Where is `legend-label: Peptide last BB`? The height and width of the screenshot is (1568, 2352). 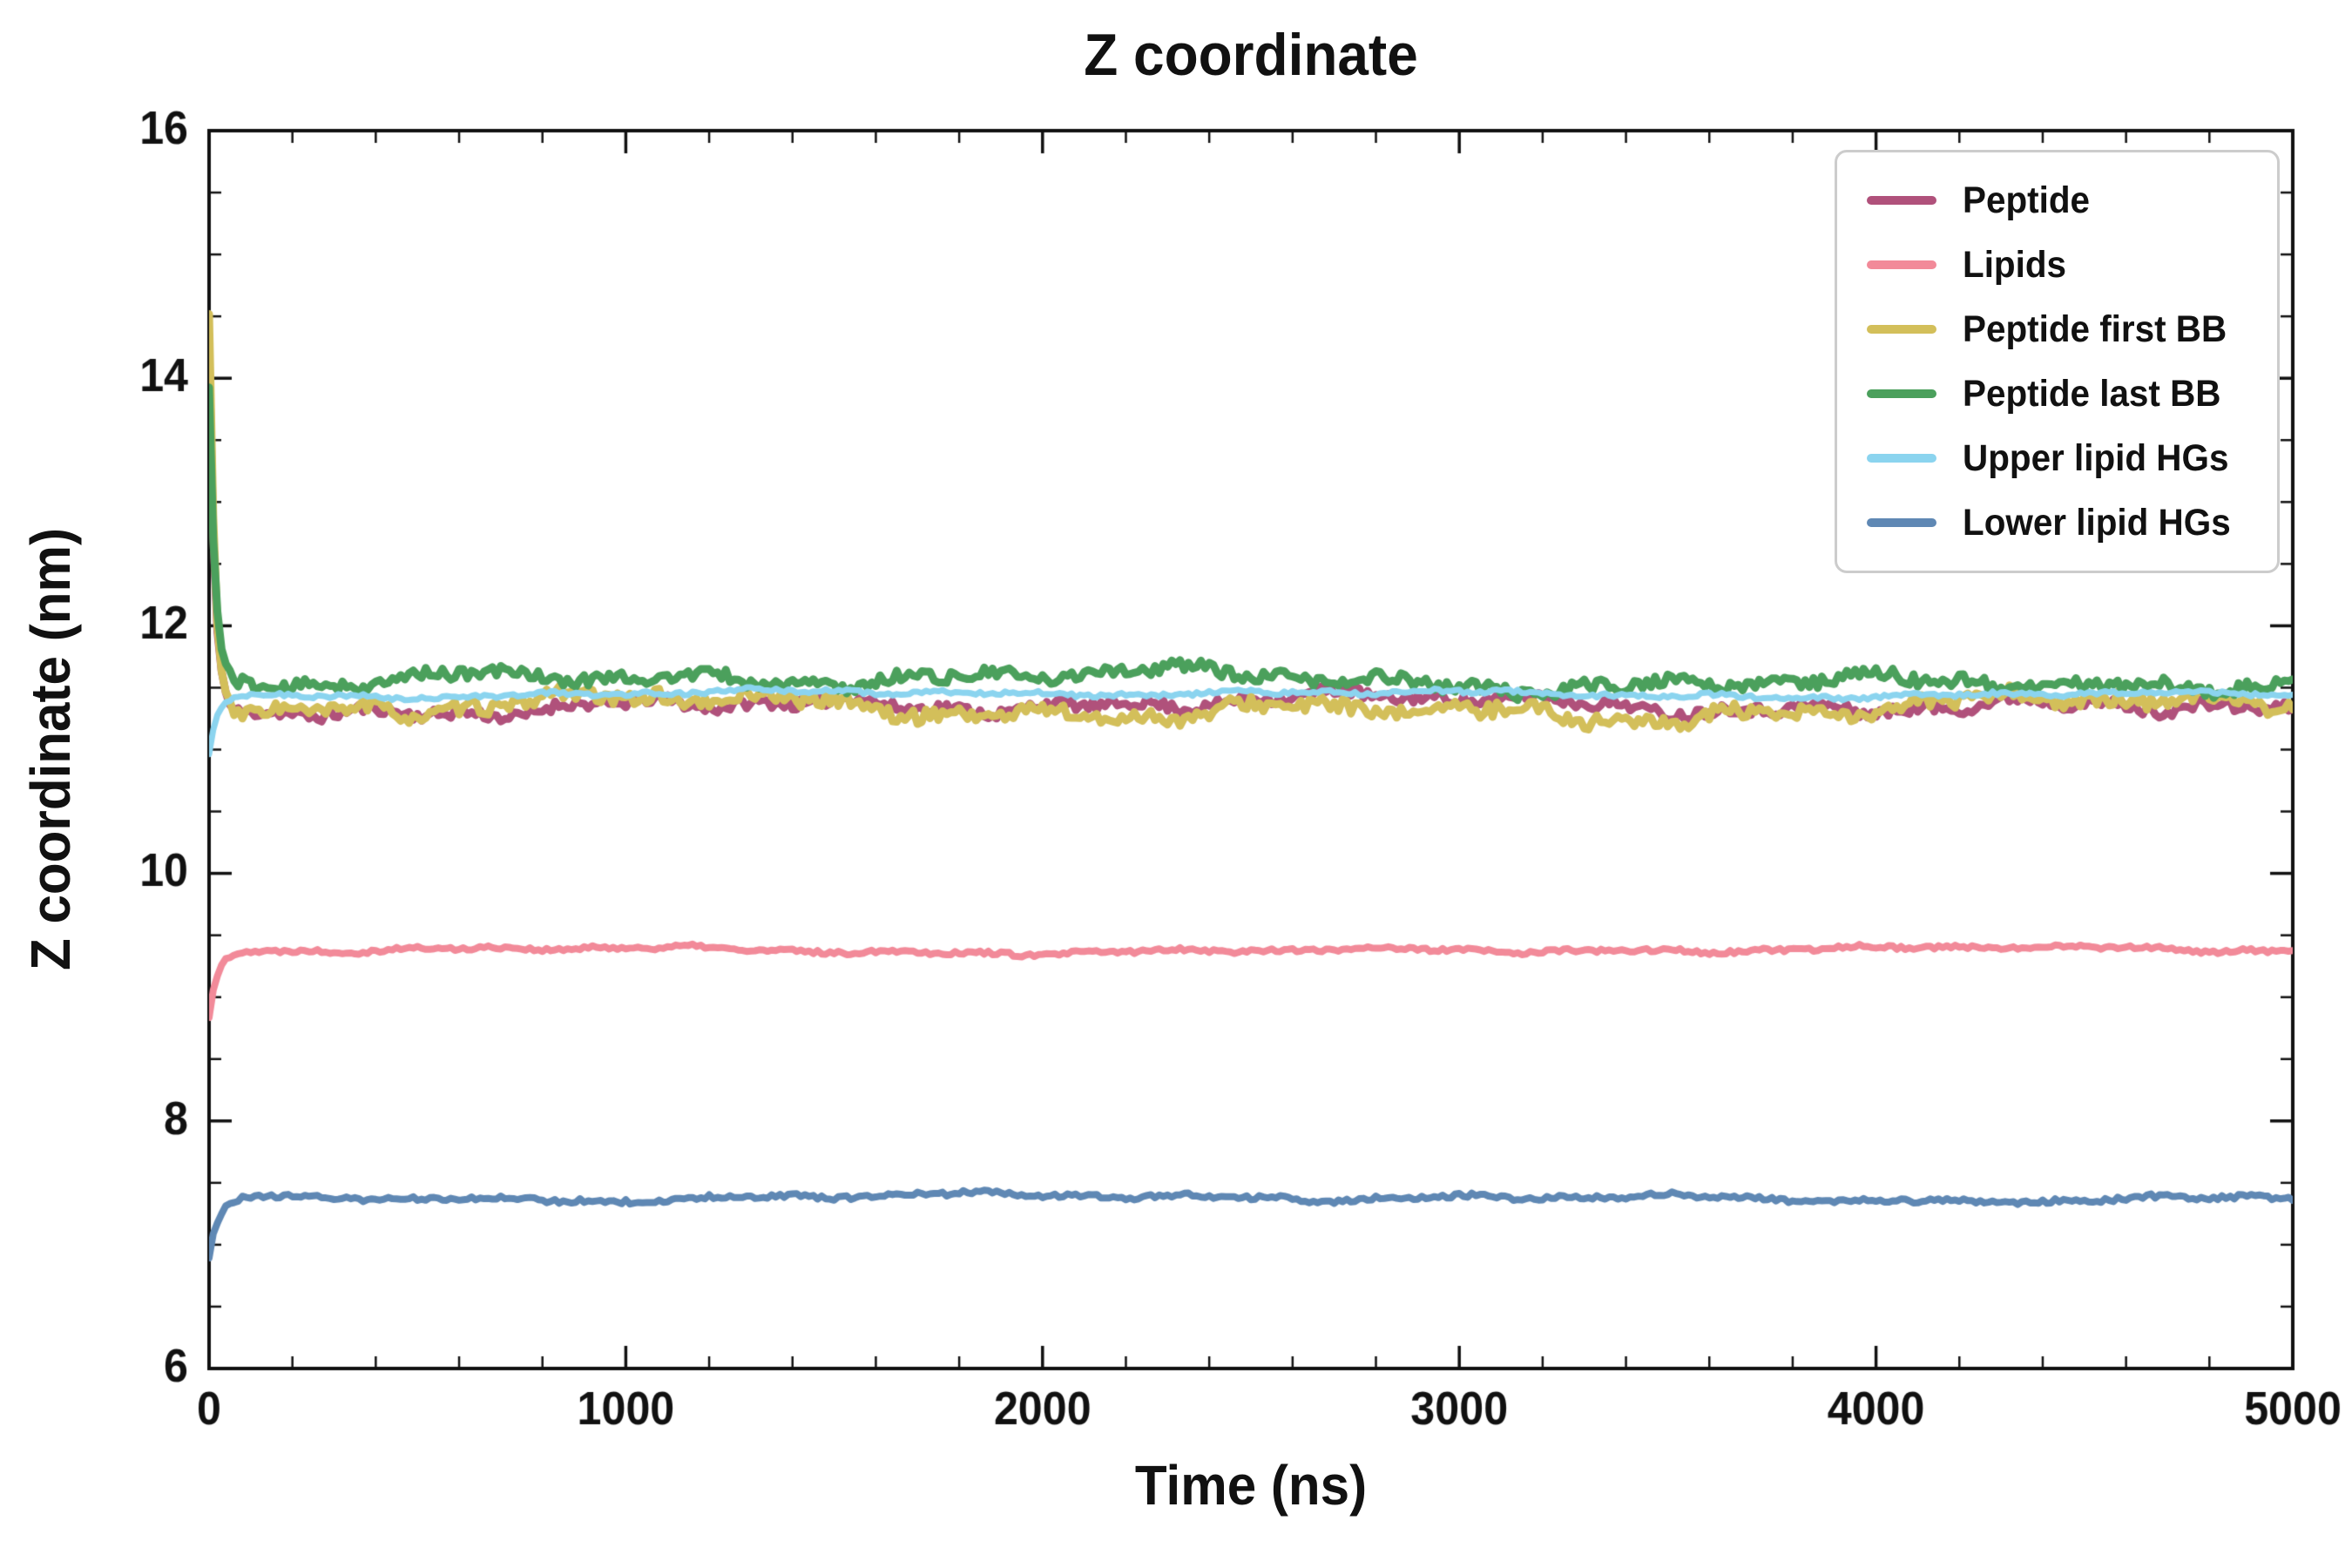
legend-label: Peptide last BB is located at coordinates (2092, 393).